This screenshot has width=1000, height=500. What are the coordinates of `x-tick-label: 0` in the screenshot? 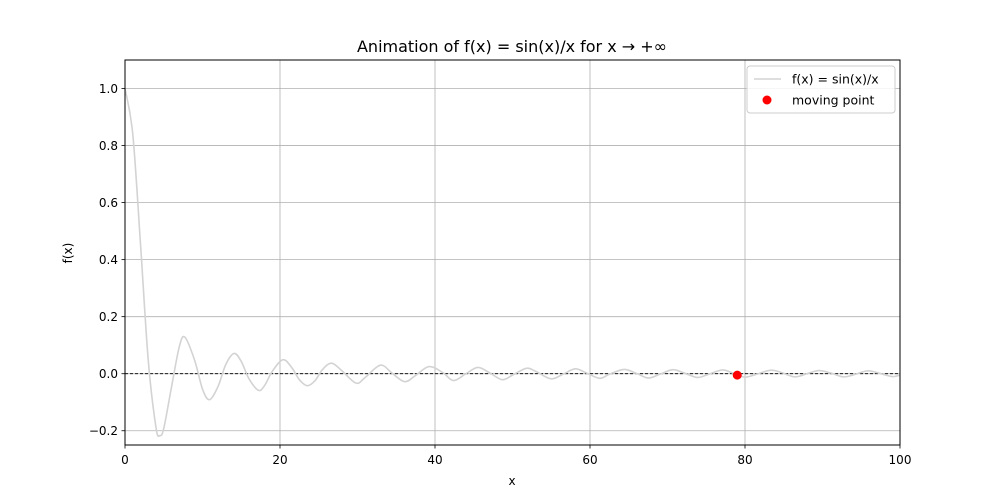 It's located at (125, 460).